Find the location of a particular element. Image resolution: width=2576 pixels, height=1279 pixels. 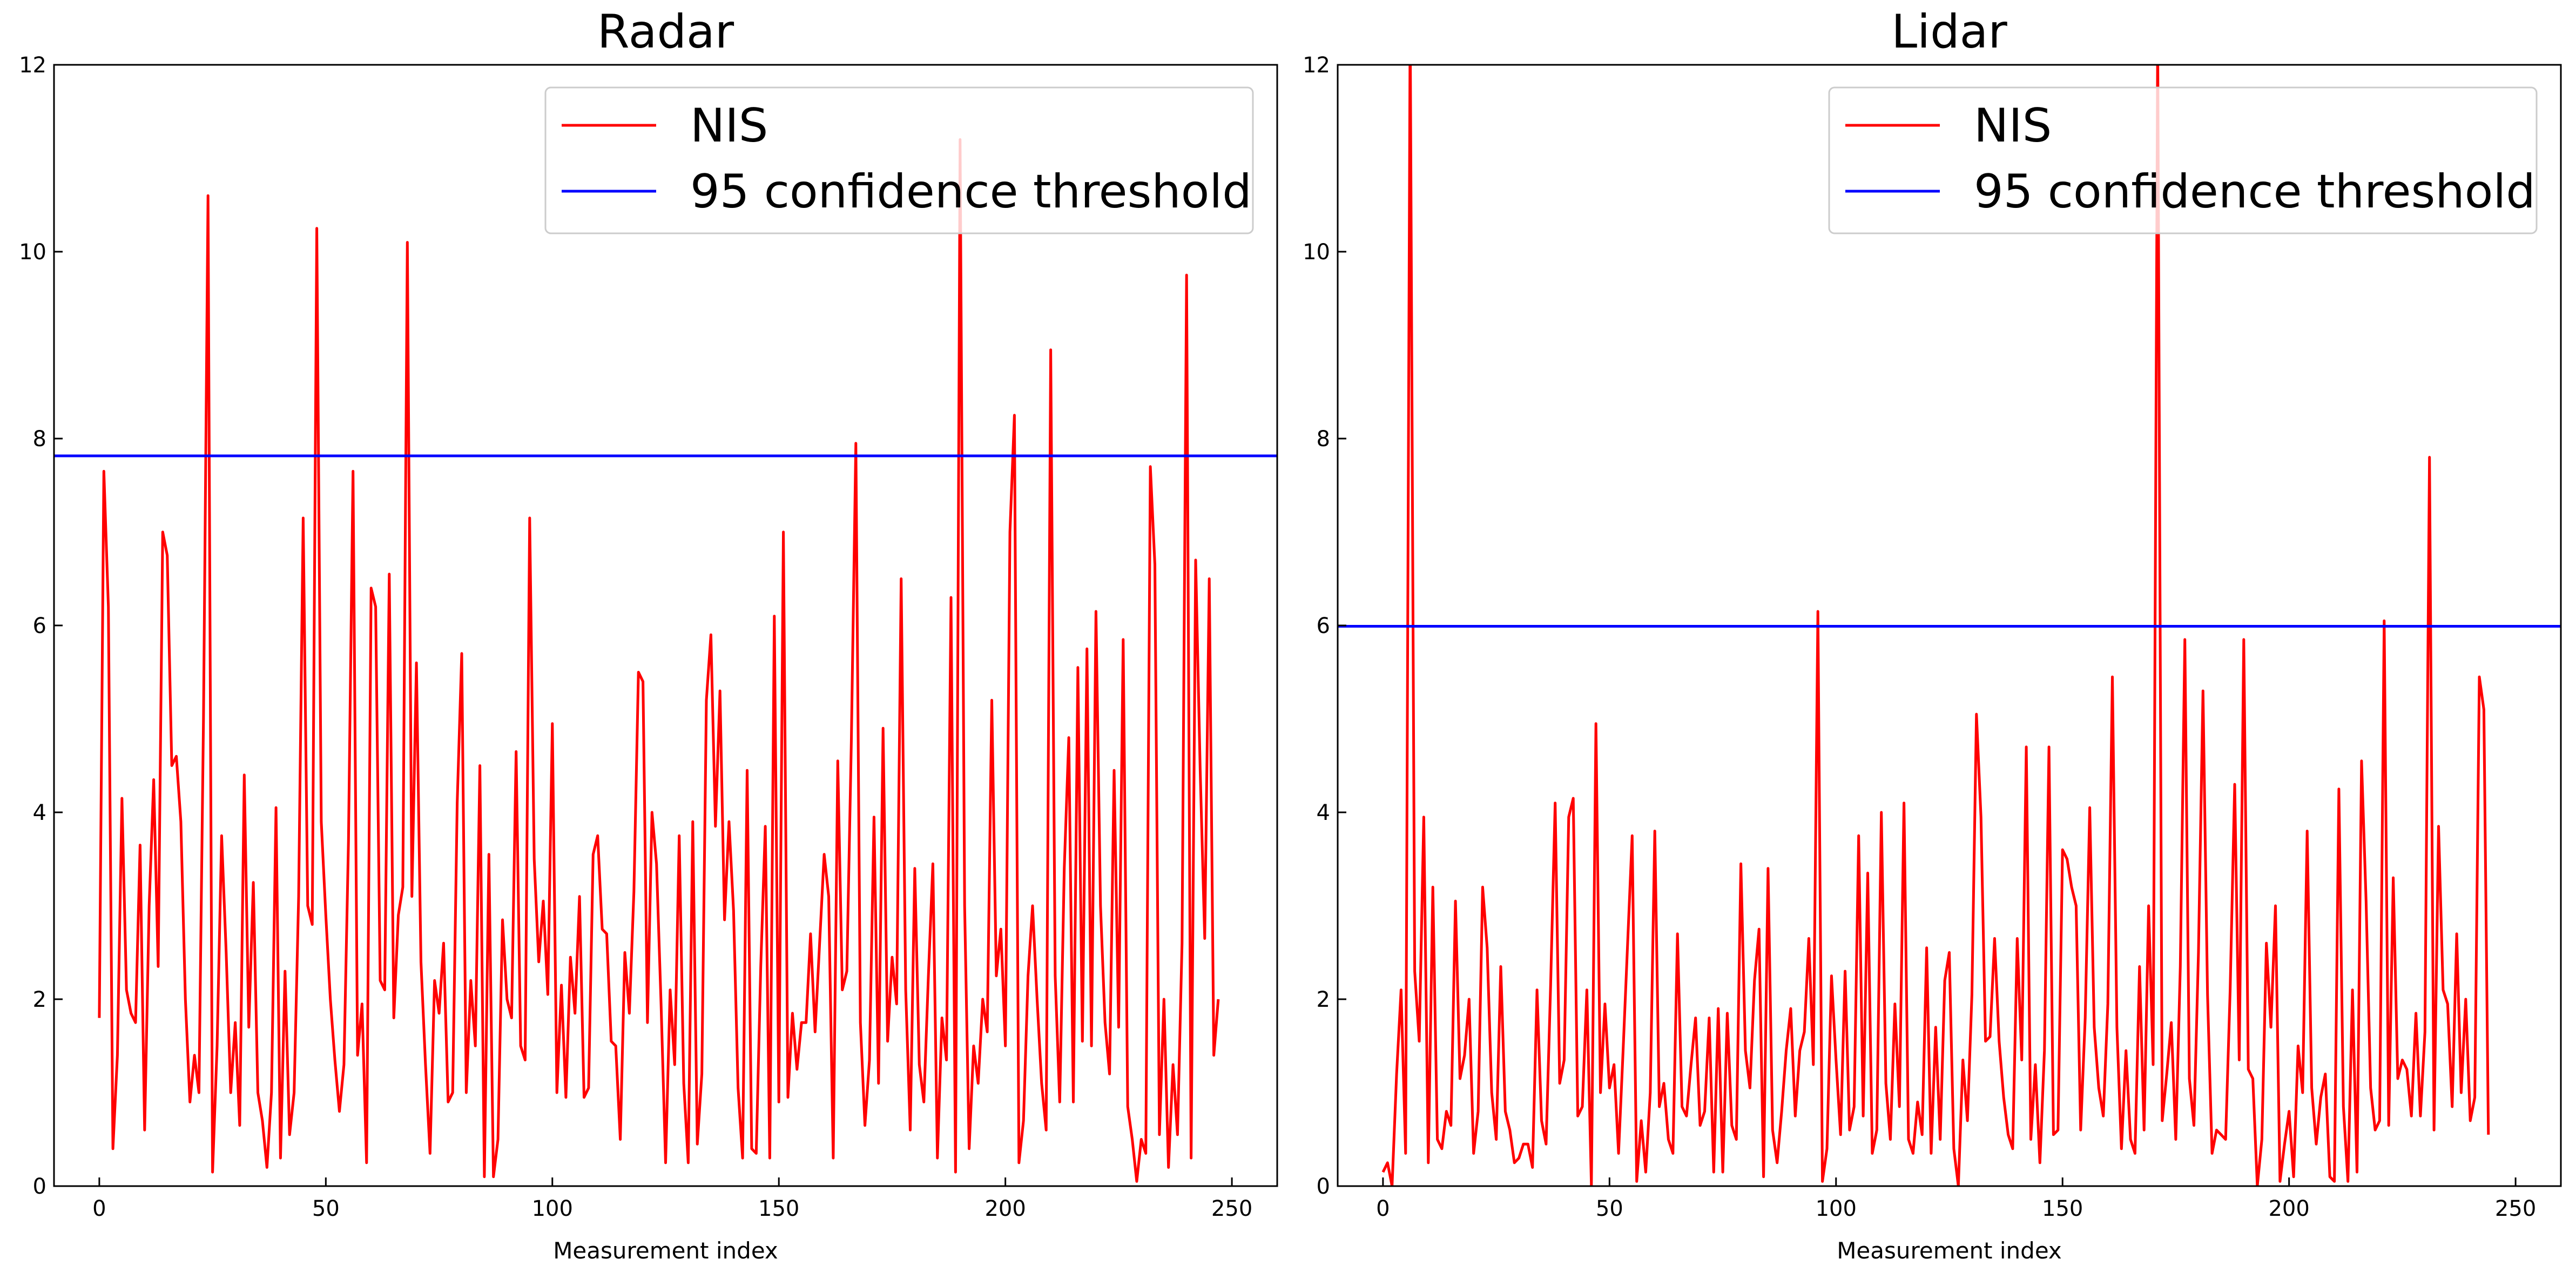

lidar-x-tick-label: 250 is located at coordinates (2515, 1208).